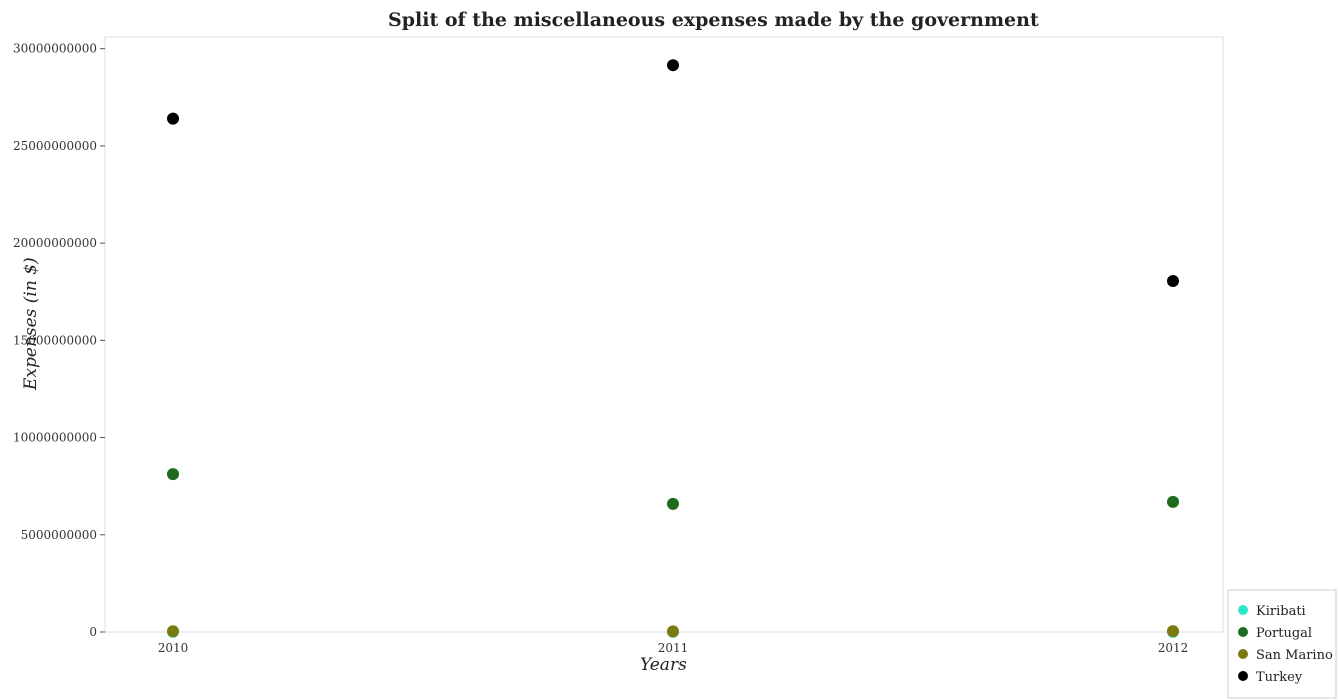  Describe the element at coordinates (55, 438) in the screenshot. I see `y-tick-label: 10000000000` at that location.